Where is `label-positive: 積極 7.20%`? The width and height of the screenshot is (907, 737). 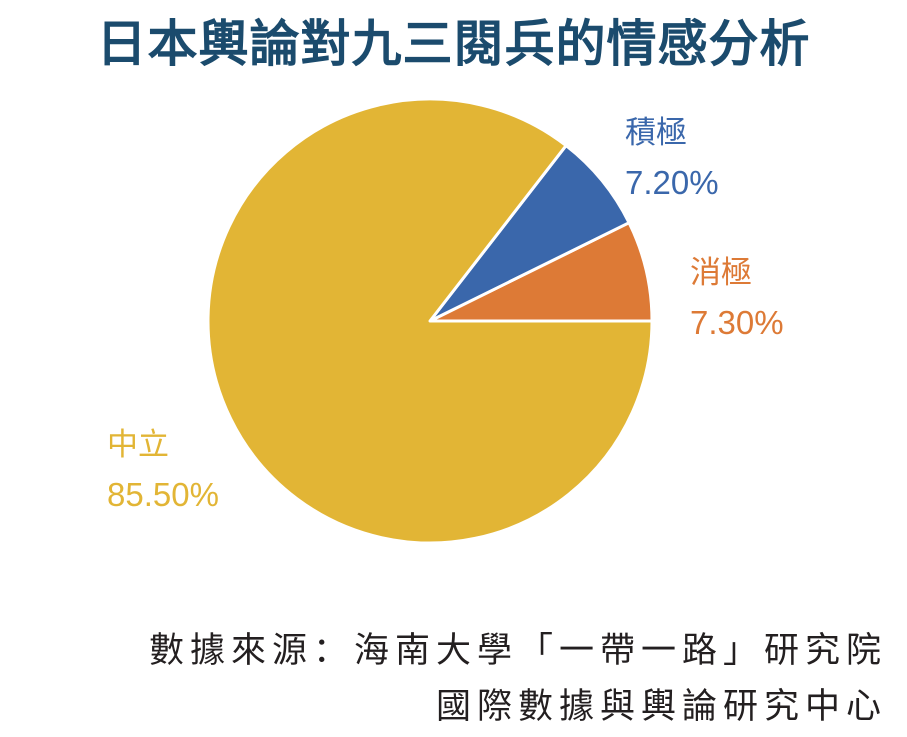 label-positive: 積極 7.20% is located at coordinates (672, 158).